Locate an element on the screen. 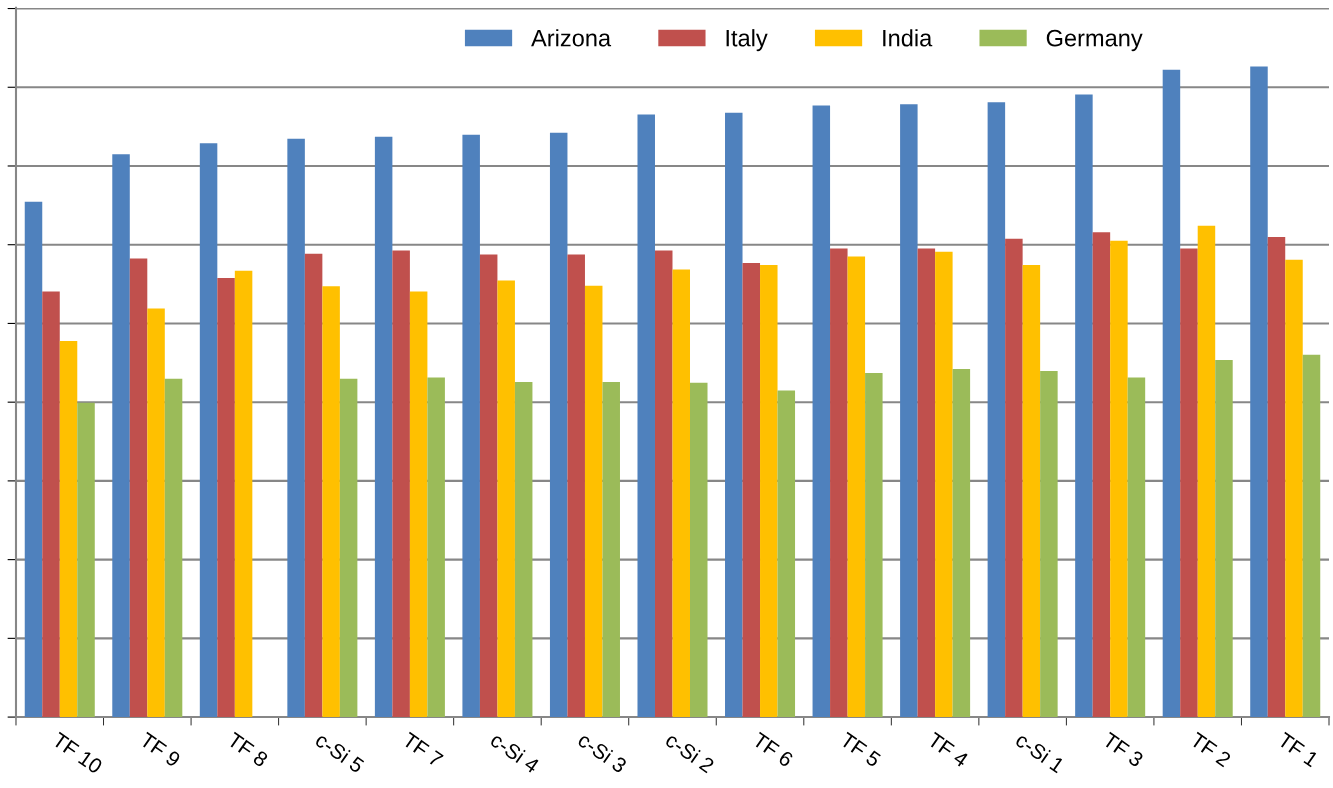 Image resolution: width=1333 pixels, height=788 pixels. legend-label: Arizona is located at coordinates (571, 38).